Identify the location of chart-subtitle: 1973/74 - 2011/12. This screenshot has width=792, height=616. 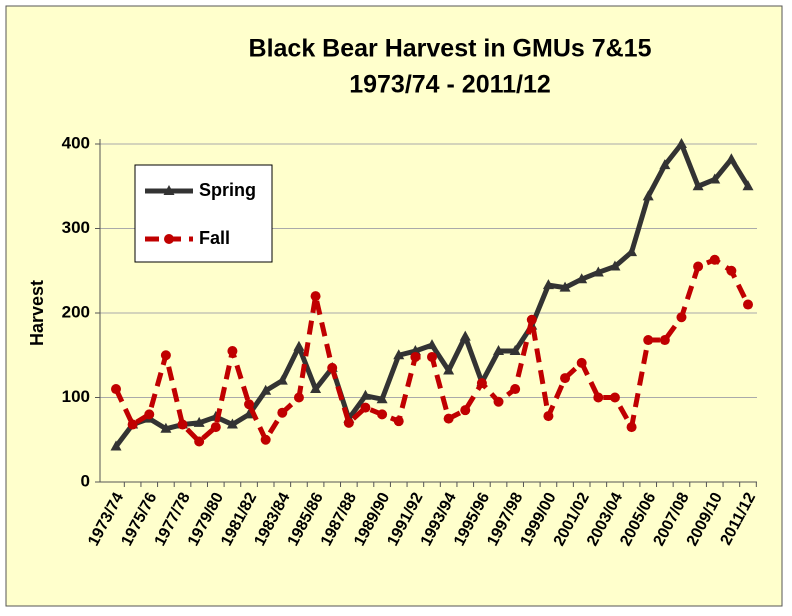
(450, 85).